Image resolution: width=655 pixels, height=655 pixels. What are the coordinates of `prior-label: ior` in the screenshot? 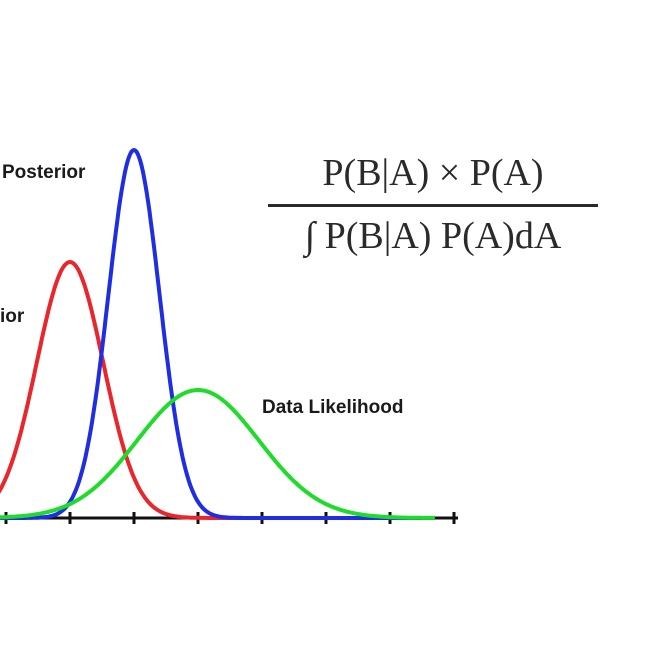 It's located at (12, 316).